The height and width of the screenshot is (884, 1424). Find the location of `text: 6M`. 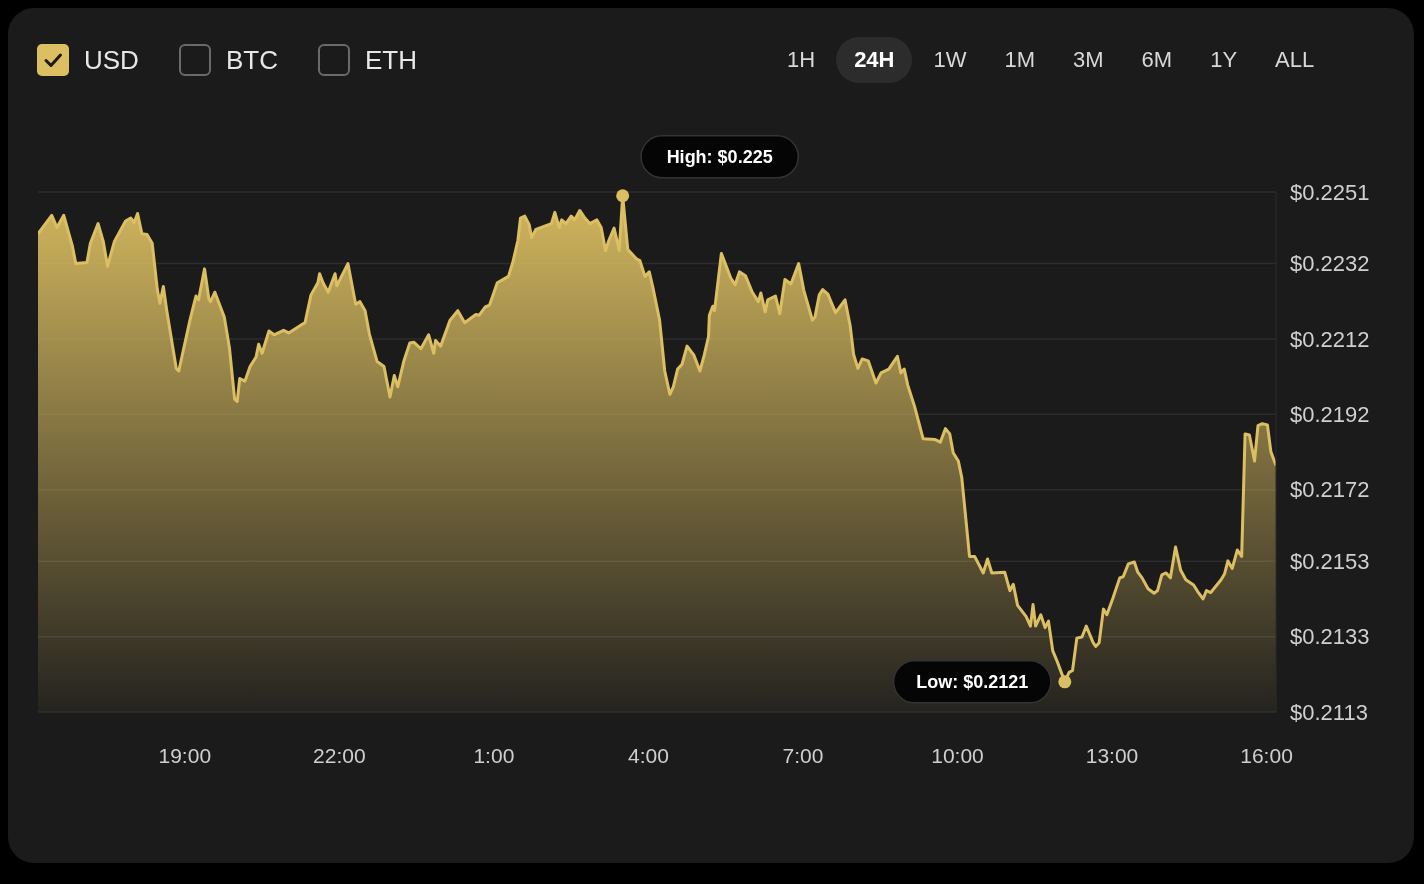

text: 6M is located at coordinates (1157, 60).